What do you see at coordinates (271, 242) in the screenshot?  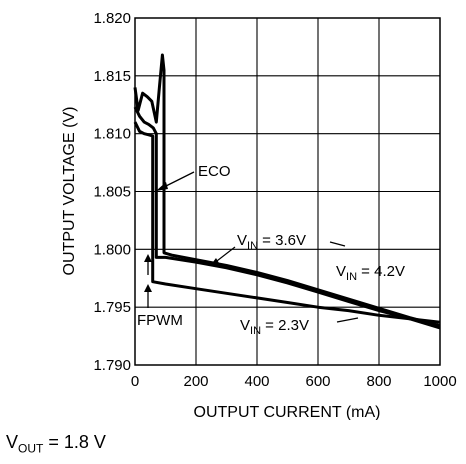 I see `vin-36-label: VIN = 3.6V` at bounding box center [271, 242].